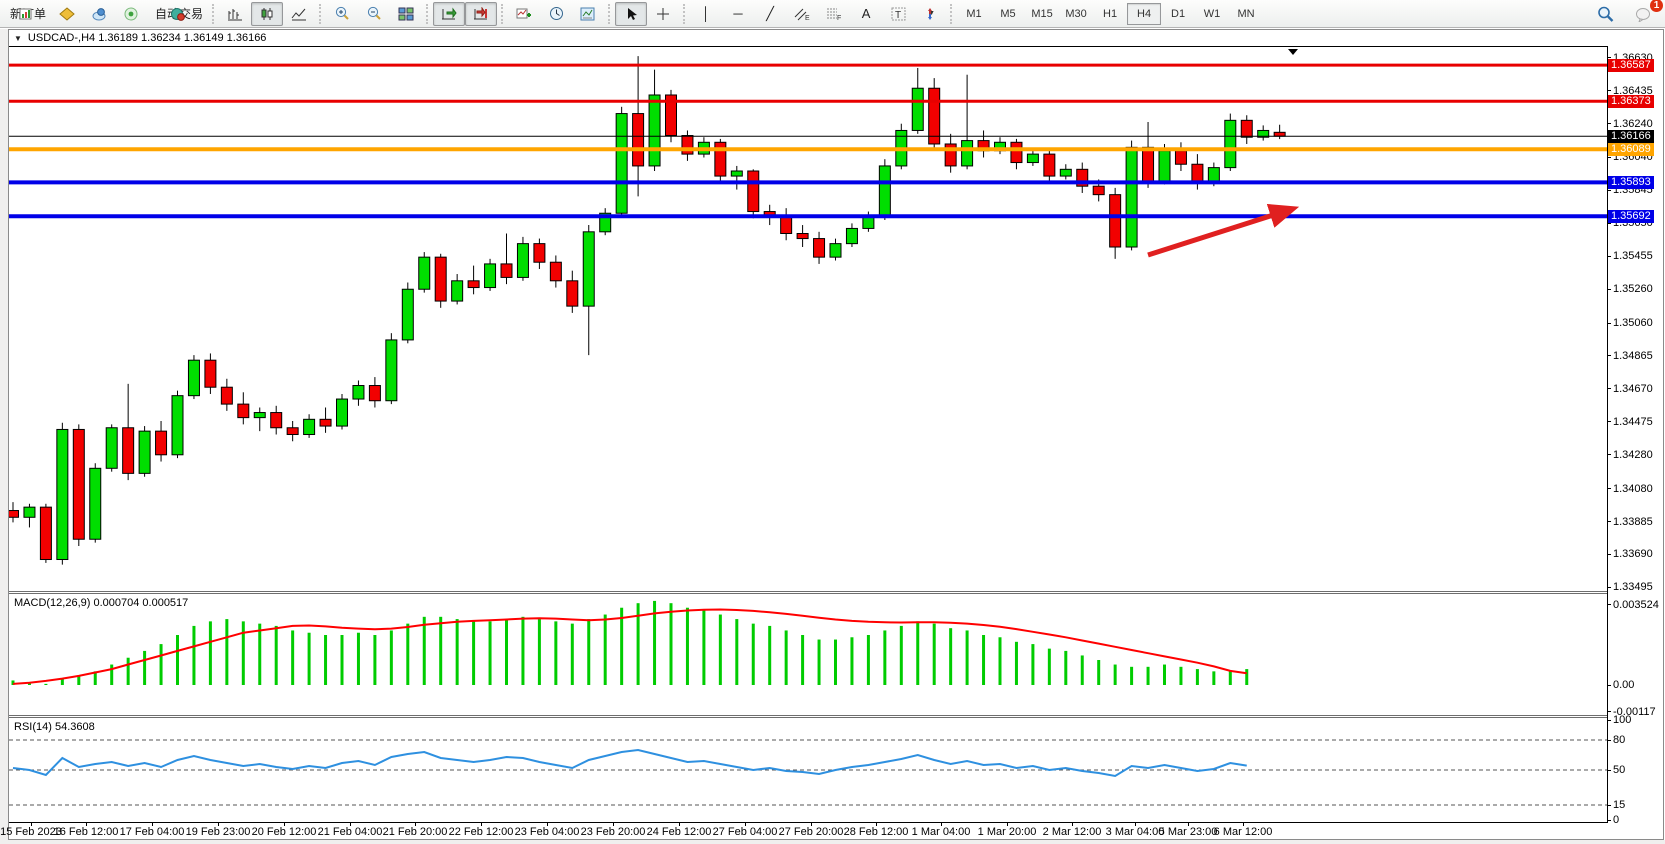 This screenshot has width=1665, height=844. I want to click on trendline-icon: ╱, so click(770, 13).